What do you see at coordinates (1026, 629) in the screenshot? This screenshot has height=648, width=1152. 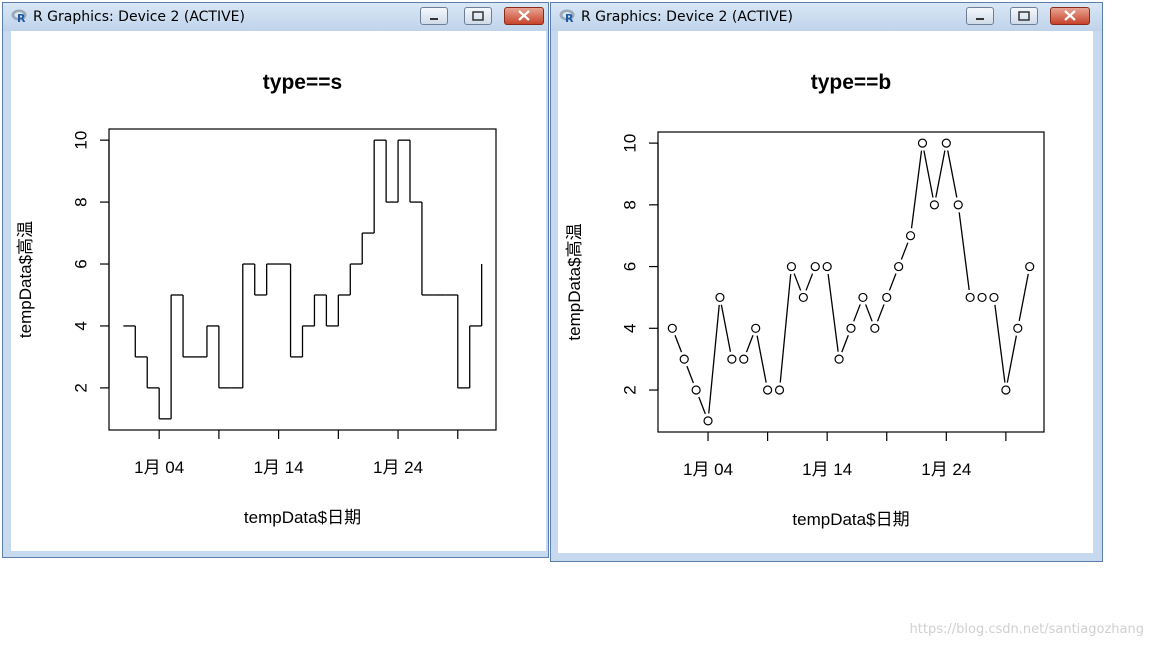 I see `watermark-text: https://blog.csdn.net/santiagozhang` at bounding box center [1026, 629].